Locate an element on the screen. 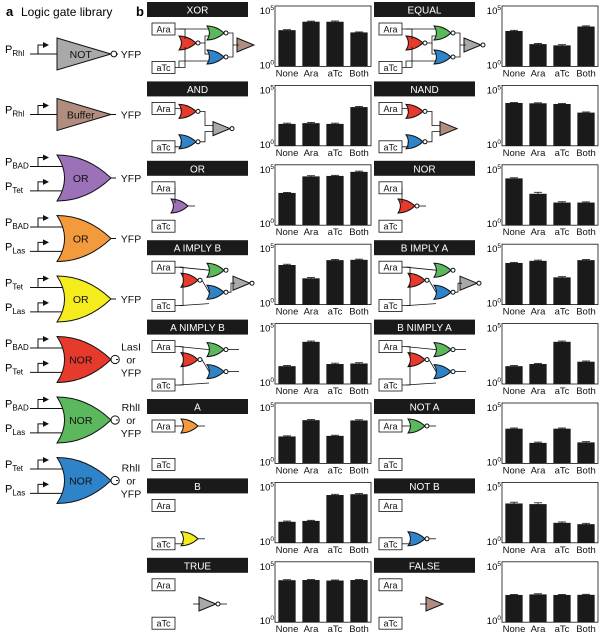  promoter-label: PTet is located at coordinates (14, 188).